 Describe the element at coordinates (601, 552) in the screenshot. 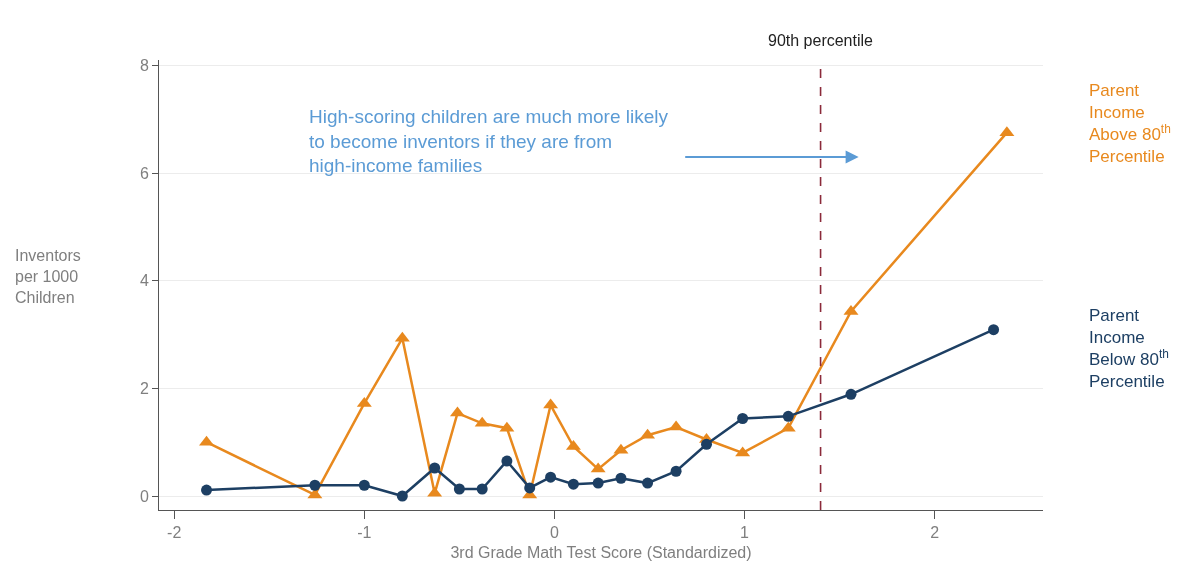

I see `x-axis-title: 3rd Grade Math Test Score (Standardized)` at that location.